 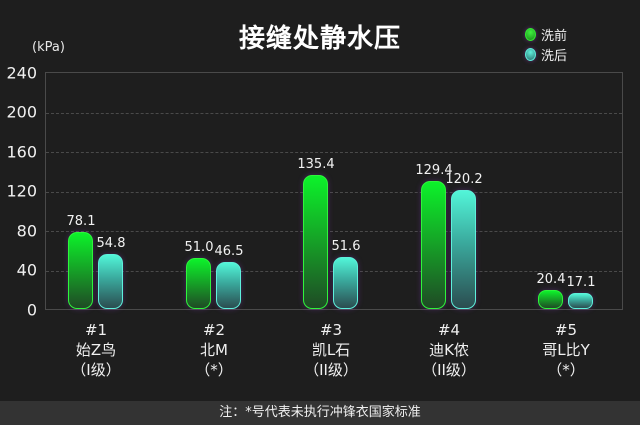 I want to click on x-label-5-grade: （*）, so click(x=566, y=370).